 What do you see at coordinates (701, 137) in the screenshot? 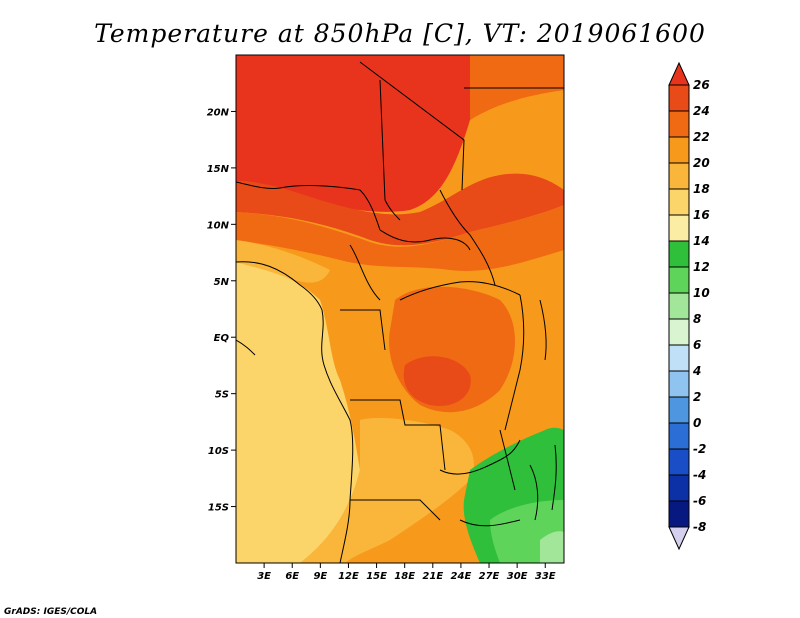
I see `colorbar-label: 22` at bounding box center [701, 137].